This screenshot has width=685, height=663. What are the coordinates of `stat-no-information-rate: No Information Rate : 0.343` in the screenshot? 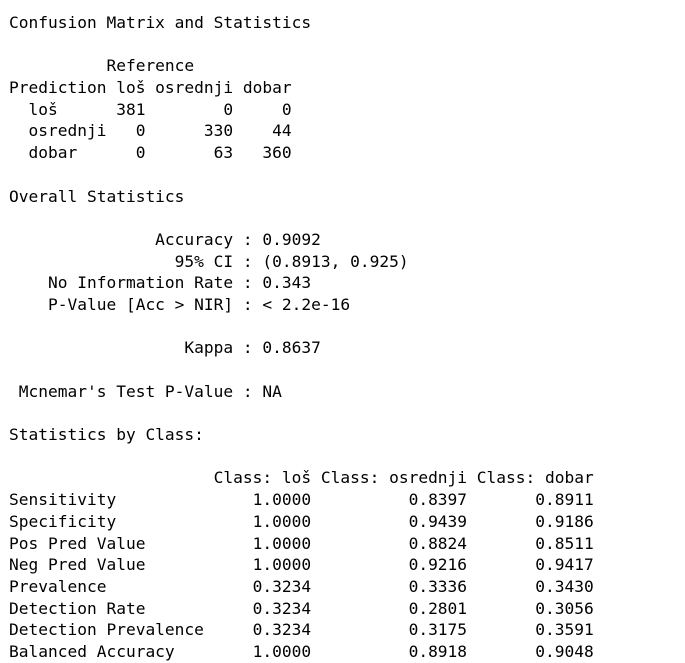 It's located at (160, 283).